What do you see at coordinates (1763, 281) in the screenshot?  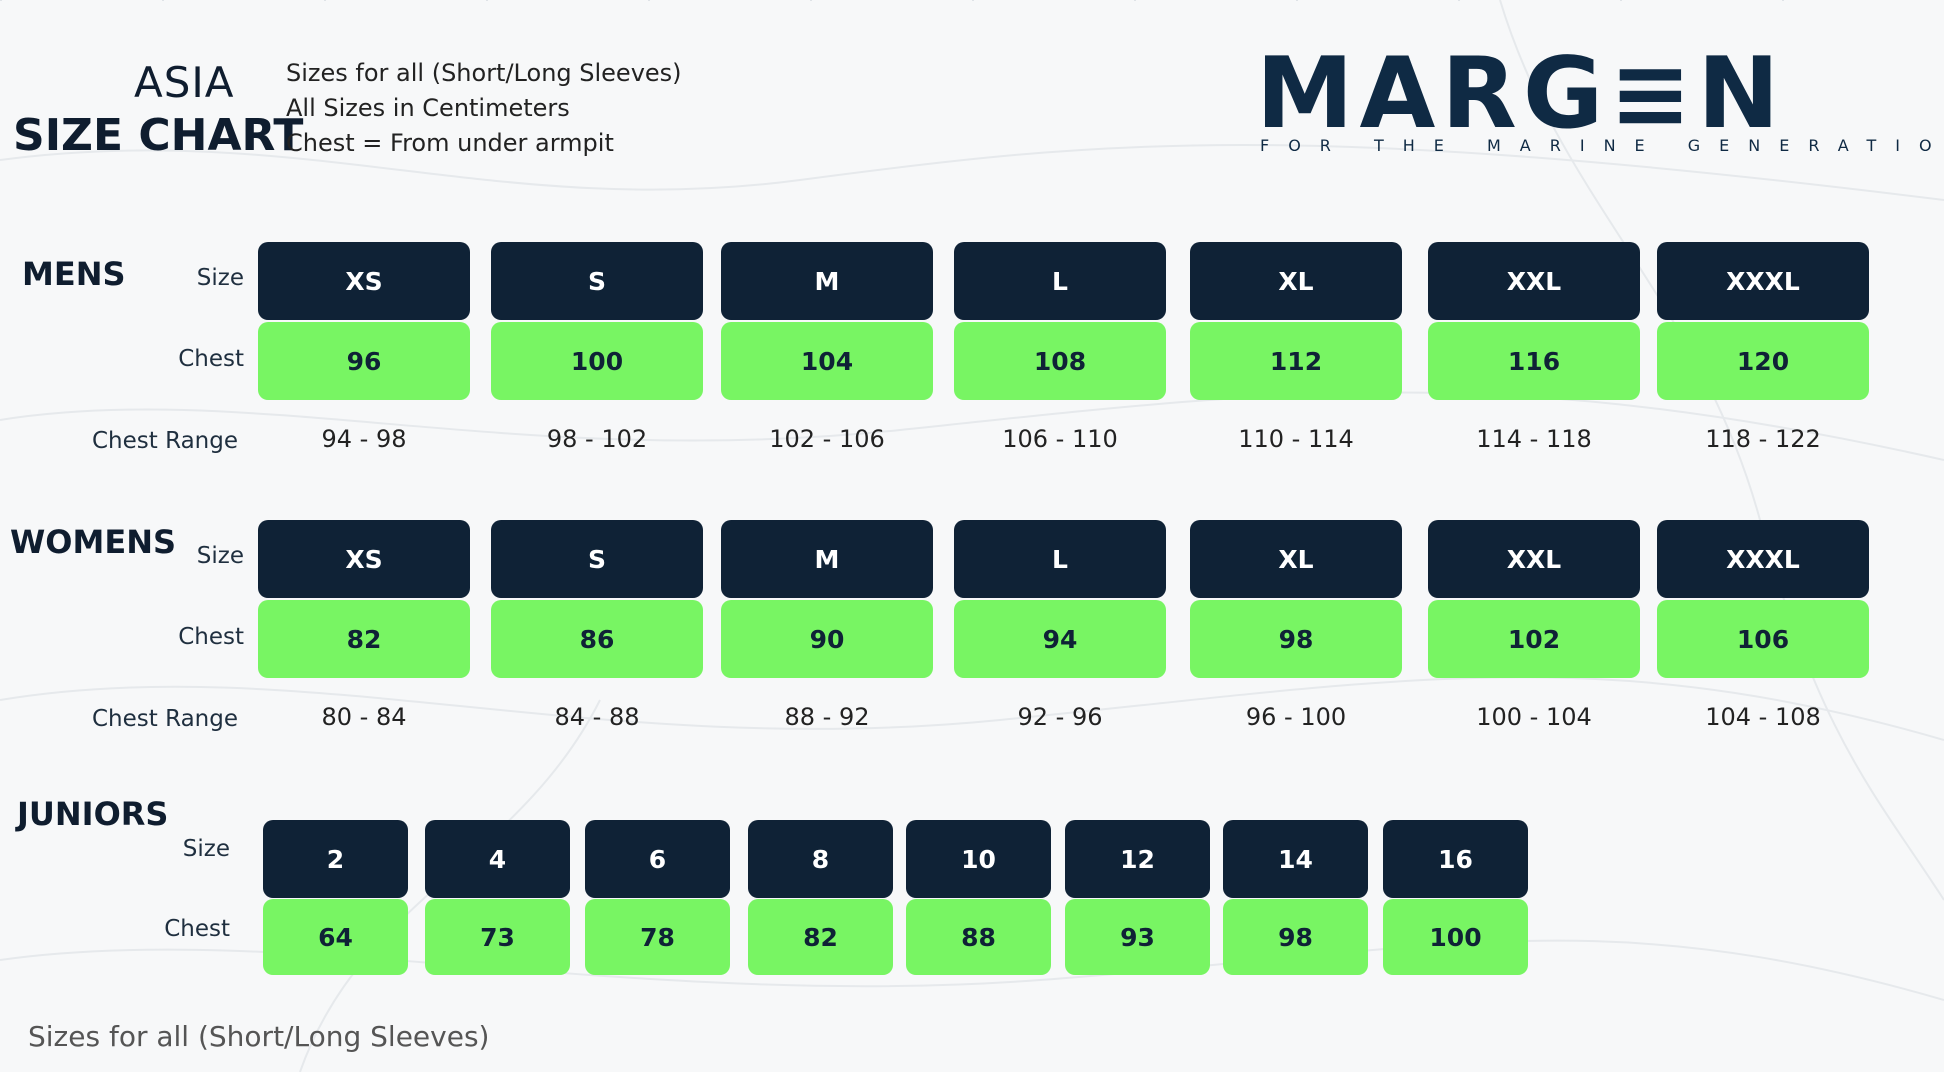 I see `mens-size-cell: XXXL` at bounding box center [1763, 281].